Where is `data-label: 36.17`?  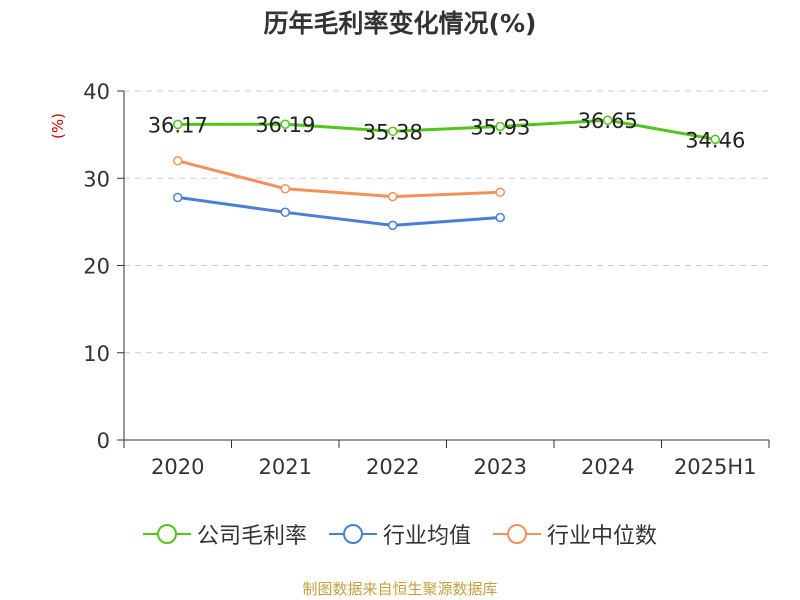 data-label: 36.17 is located at coordinates (178, 125).